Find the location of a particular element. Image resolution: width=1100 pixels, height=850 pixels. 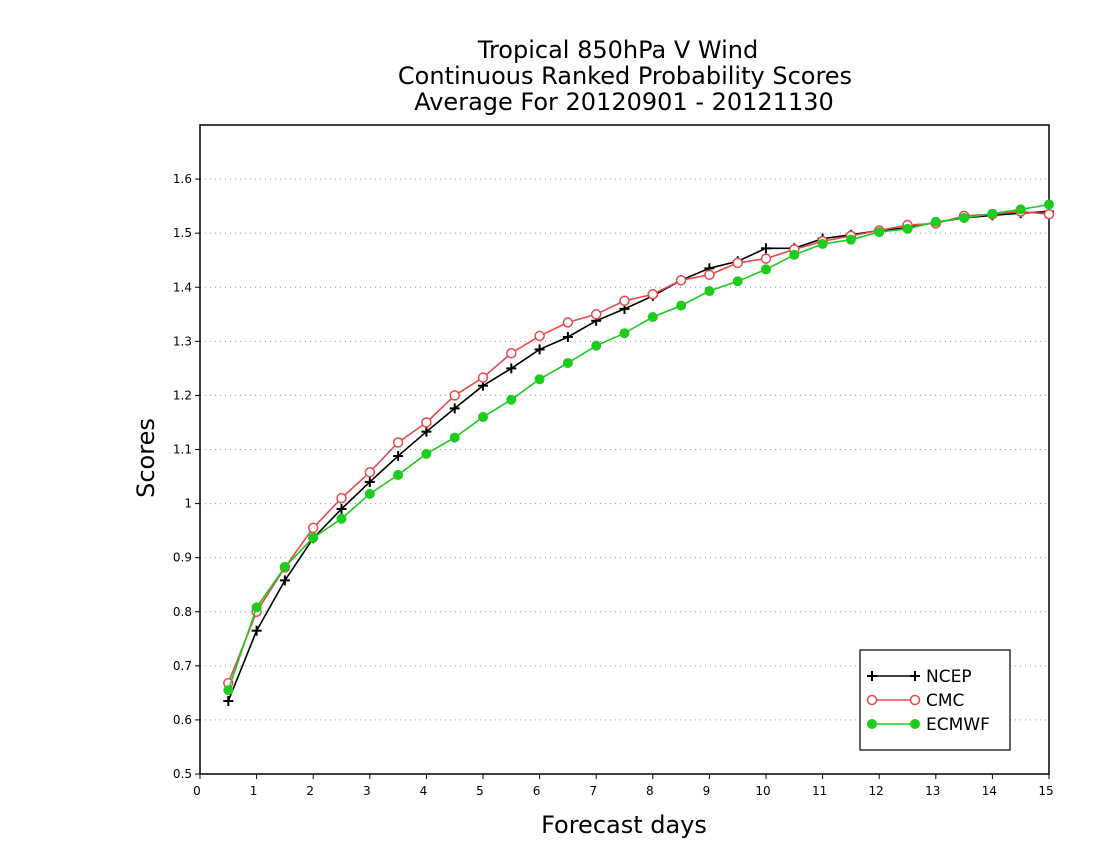

y-tick-label: 0.5 is located at coordinates (182, 774).